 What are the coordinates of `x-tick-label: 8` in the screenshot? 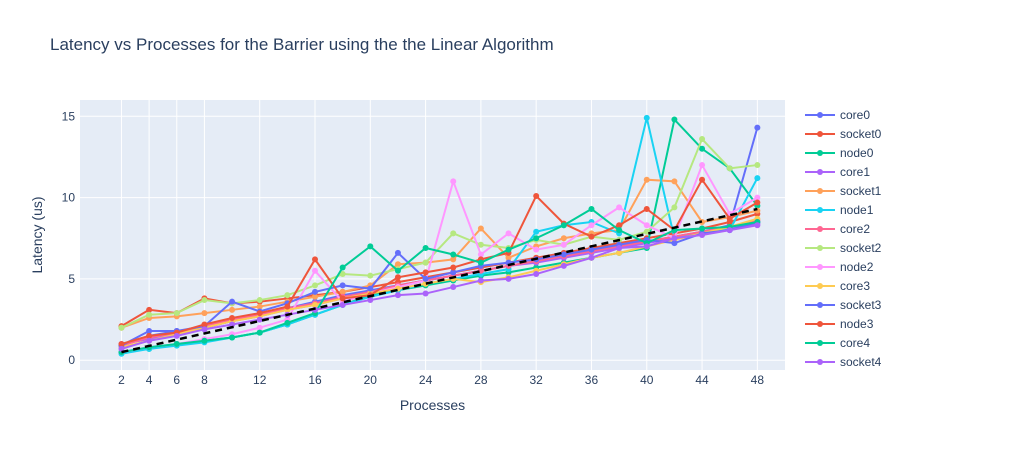 It's located at (204, 380).